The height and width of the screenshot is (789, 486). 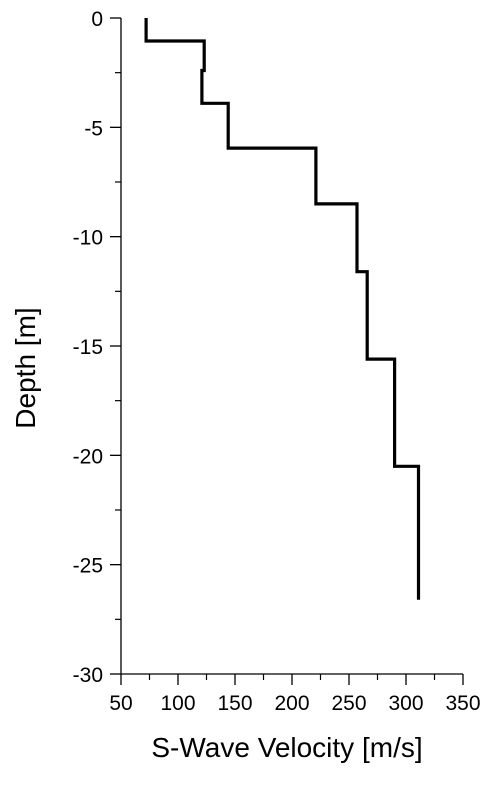 I want to click on x-tick-label: 150, so click(x=234, y=703).